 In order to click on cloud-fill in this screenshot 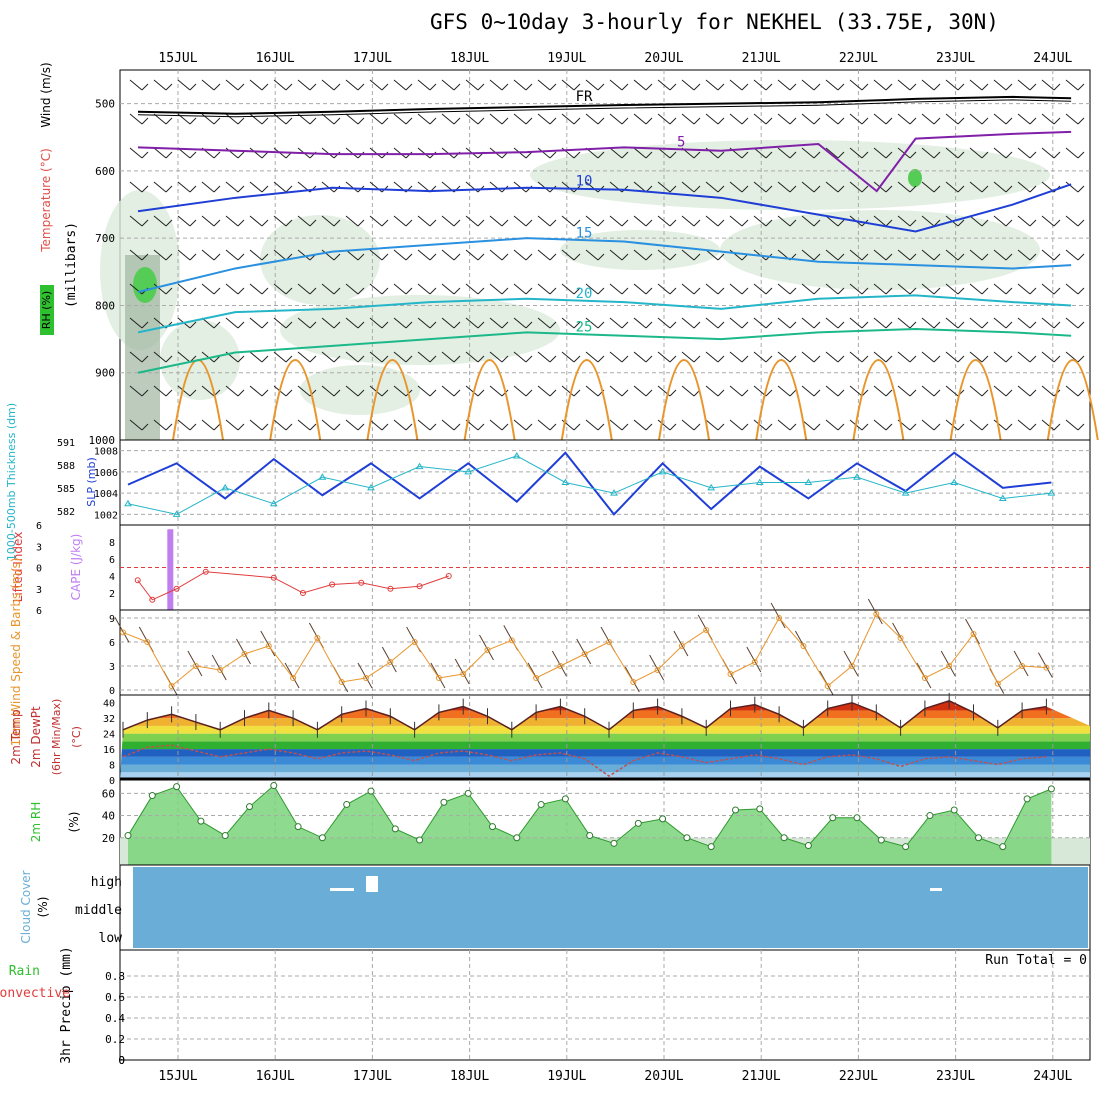, I will do `click(610, 907)`.